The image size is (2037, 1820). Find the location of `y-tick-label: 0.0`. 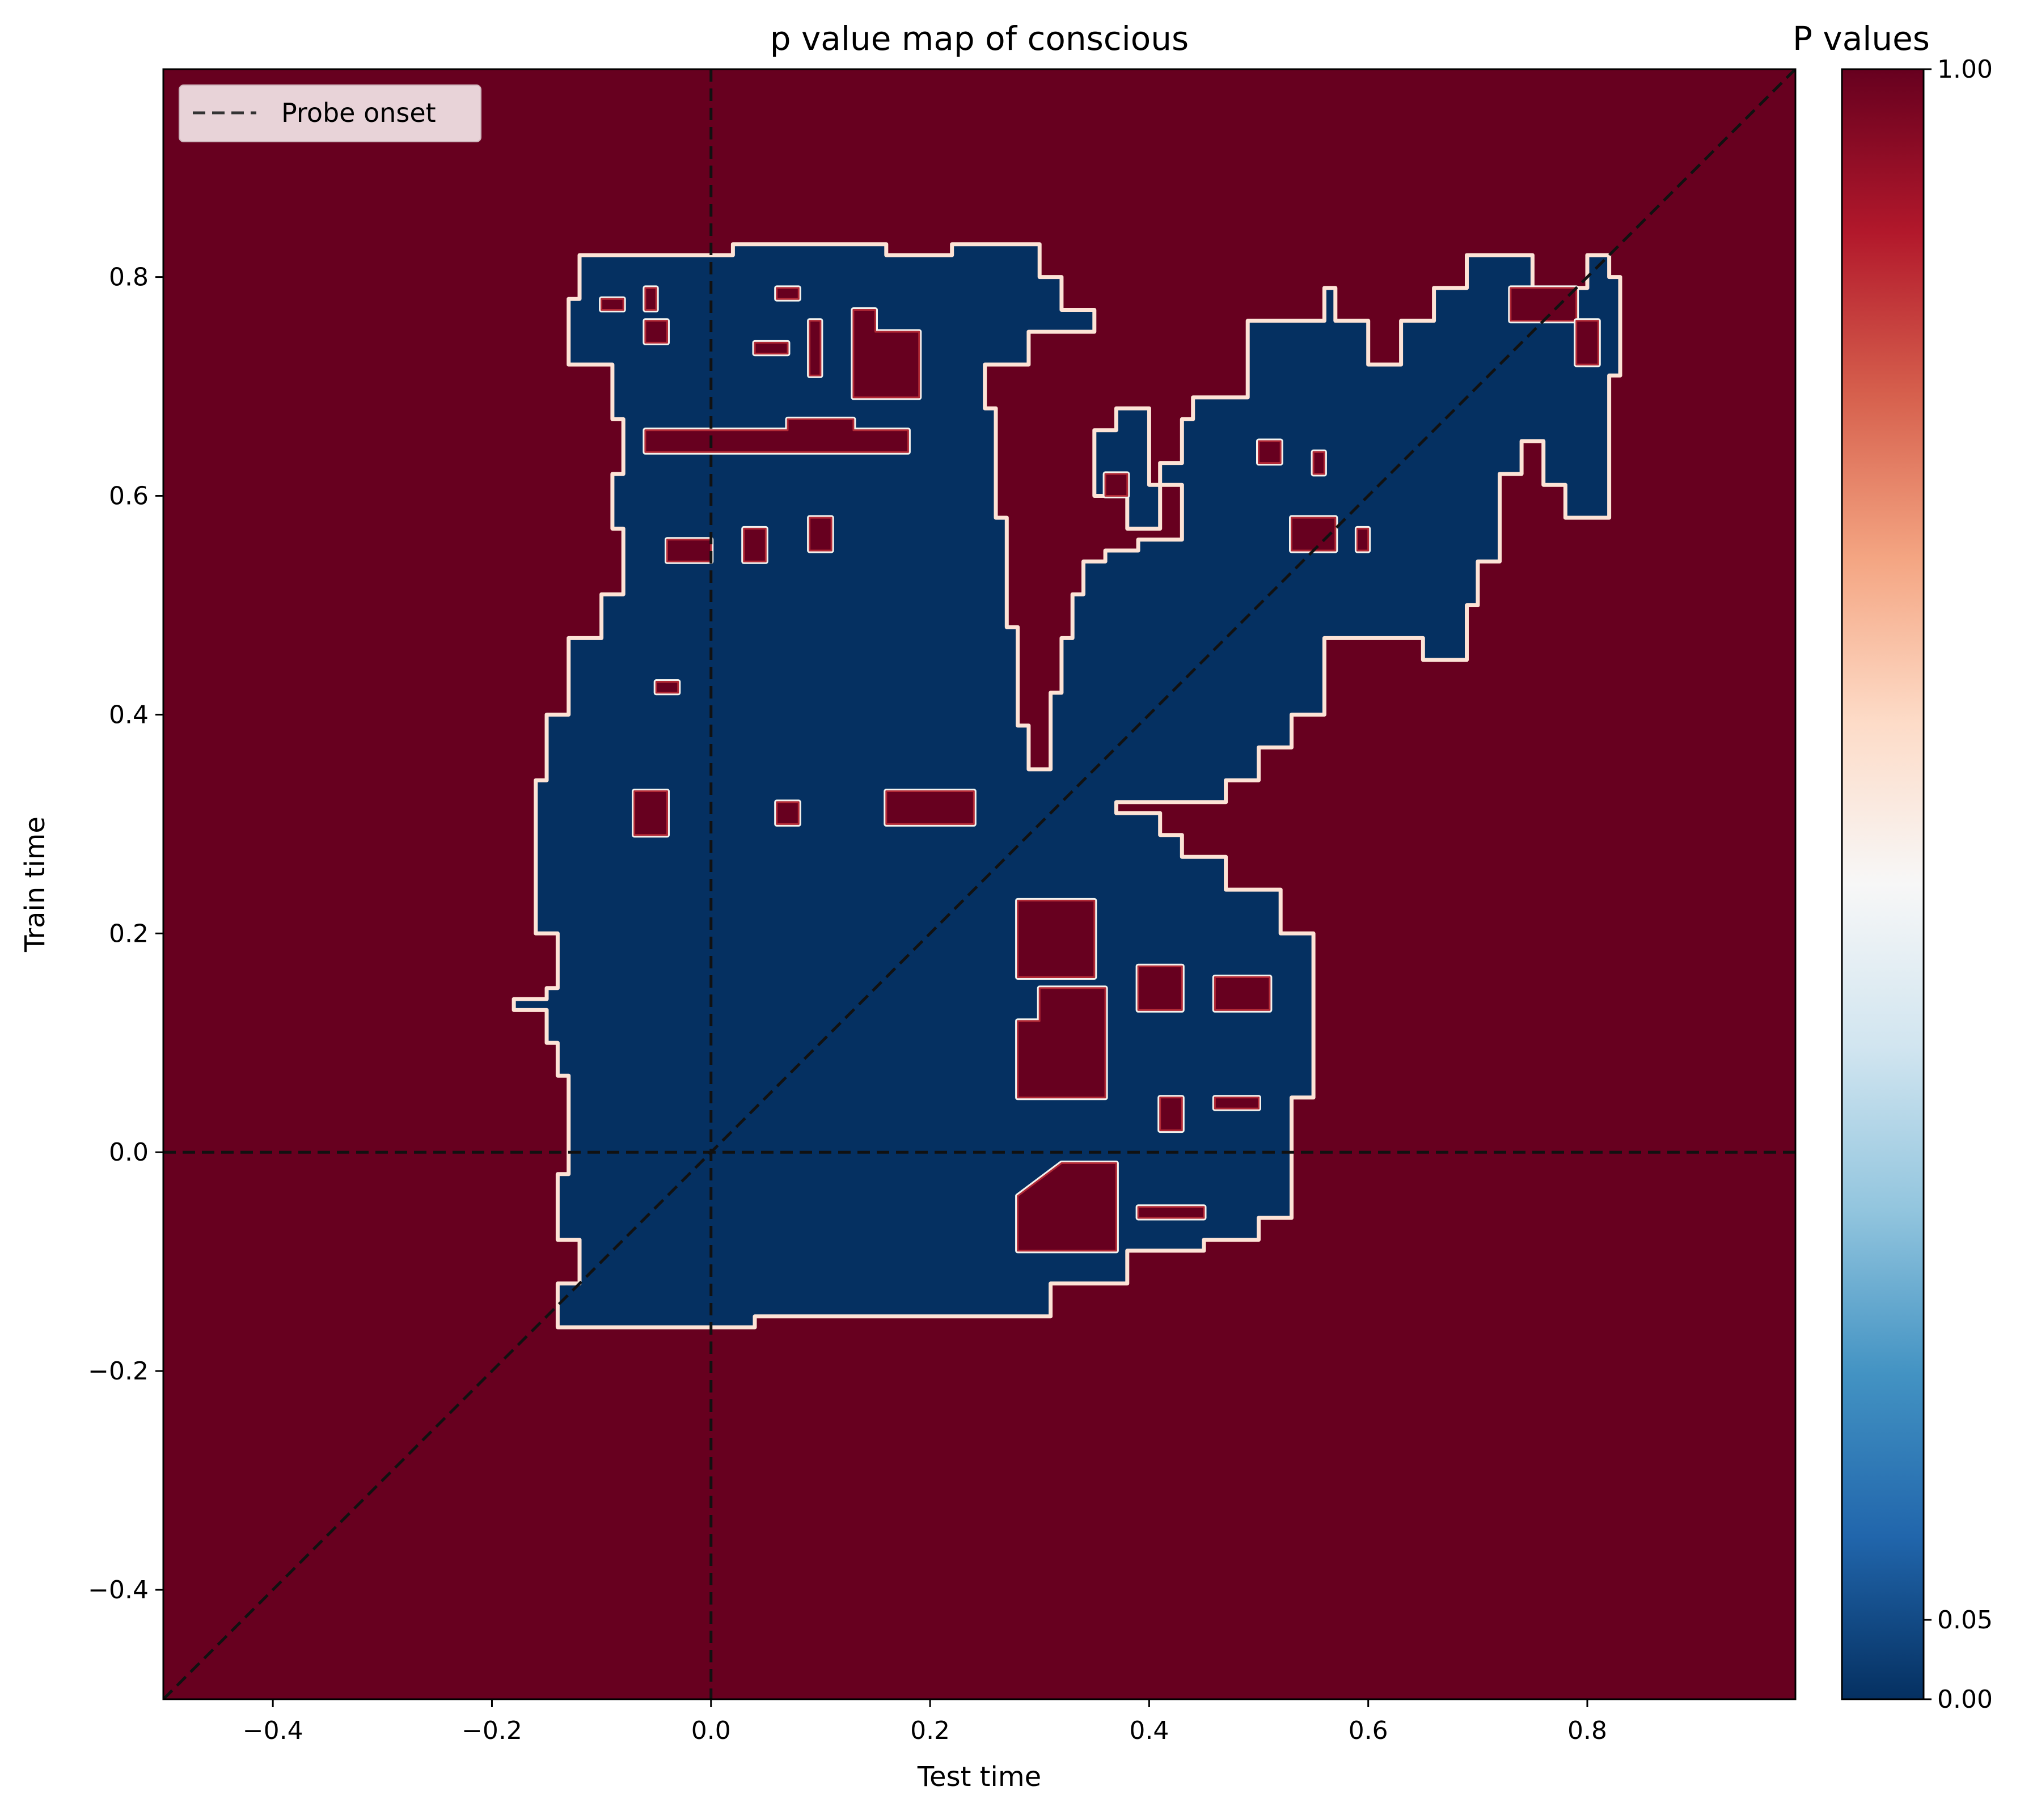

y-tick-label: 0.0 is located at coordinates (129, 1152).